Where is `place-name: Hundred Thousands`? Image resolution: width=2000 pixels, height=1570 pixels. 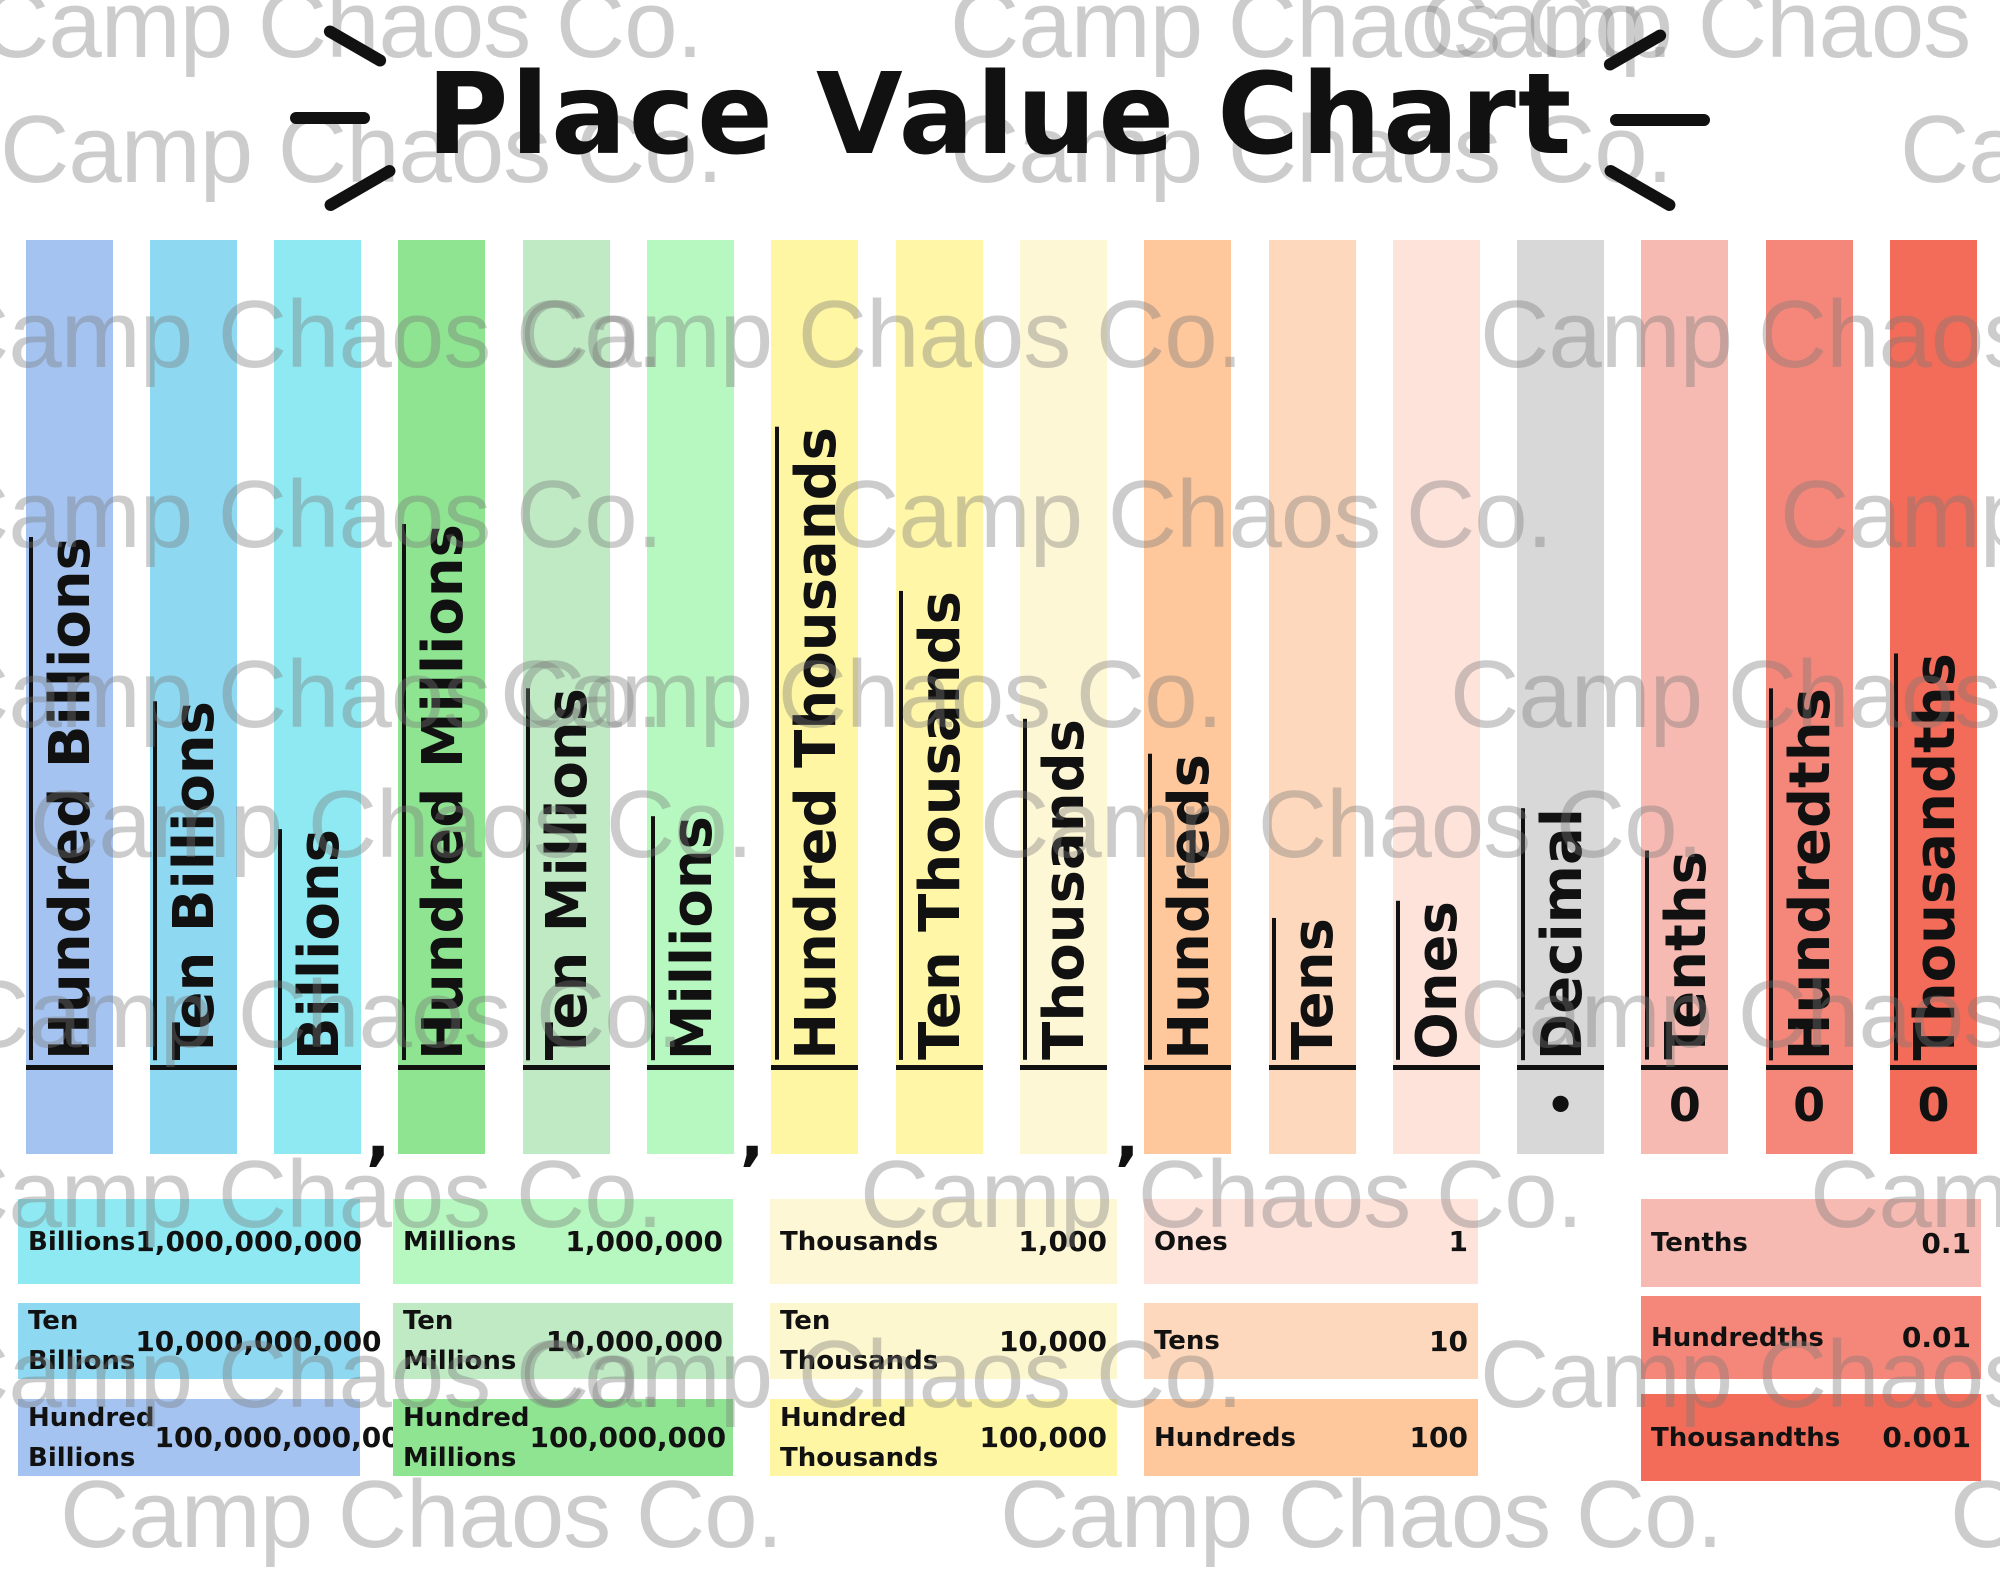
place-name: Hundred Thousands is located at coordinates (859, 1437).